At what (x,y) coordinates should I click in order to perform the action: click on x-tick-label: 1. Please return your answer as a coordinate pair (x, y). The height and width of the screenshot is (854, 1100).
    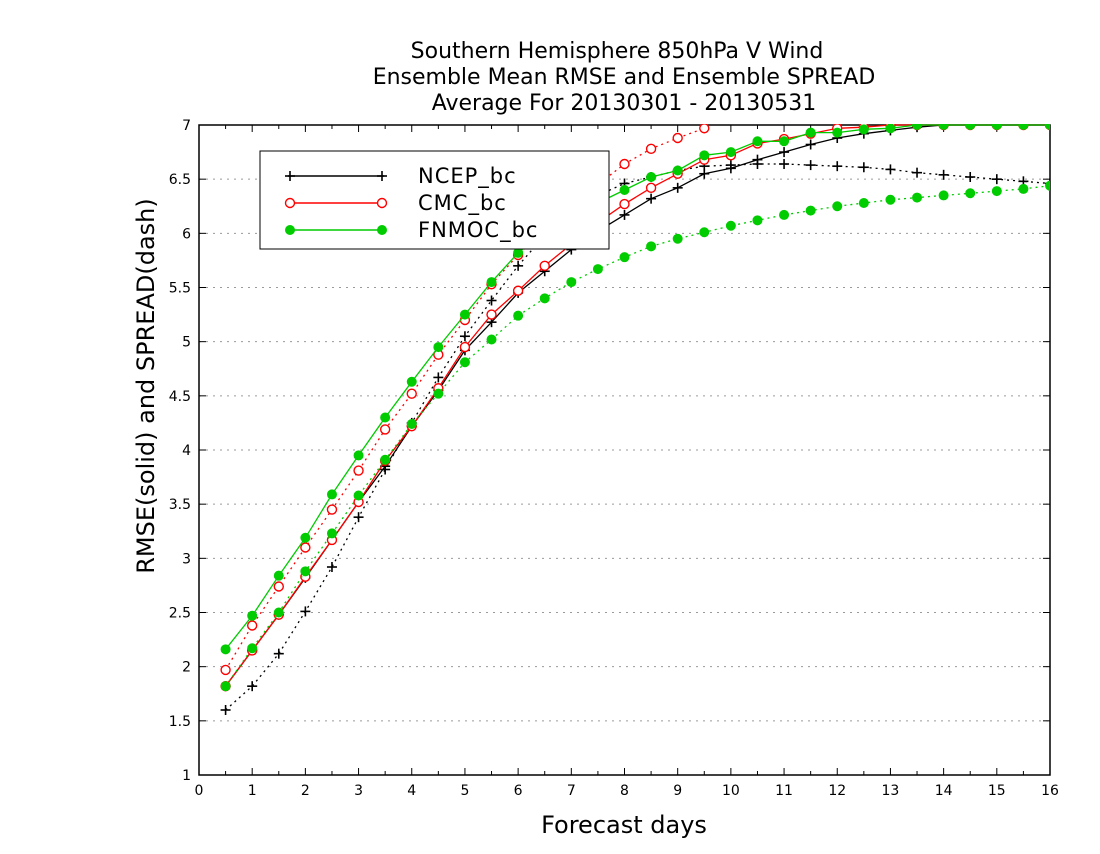
    Looking at the image, I should click on (252, 791).